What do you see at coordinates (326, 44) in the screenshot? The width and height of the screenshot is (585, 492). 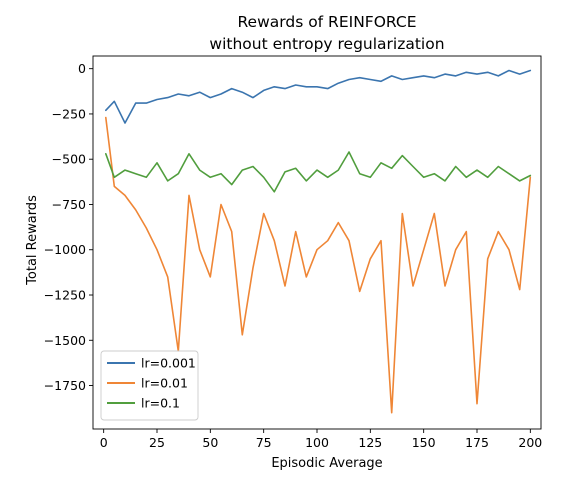 I see `chart-subtitle: without entropy regularization` at bounding box center [326, 44].